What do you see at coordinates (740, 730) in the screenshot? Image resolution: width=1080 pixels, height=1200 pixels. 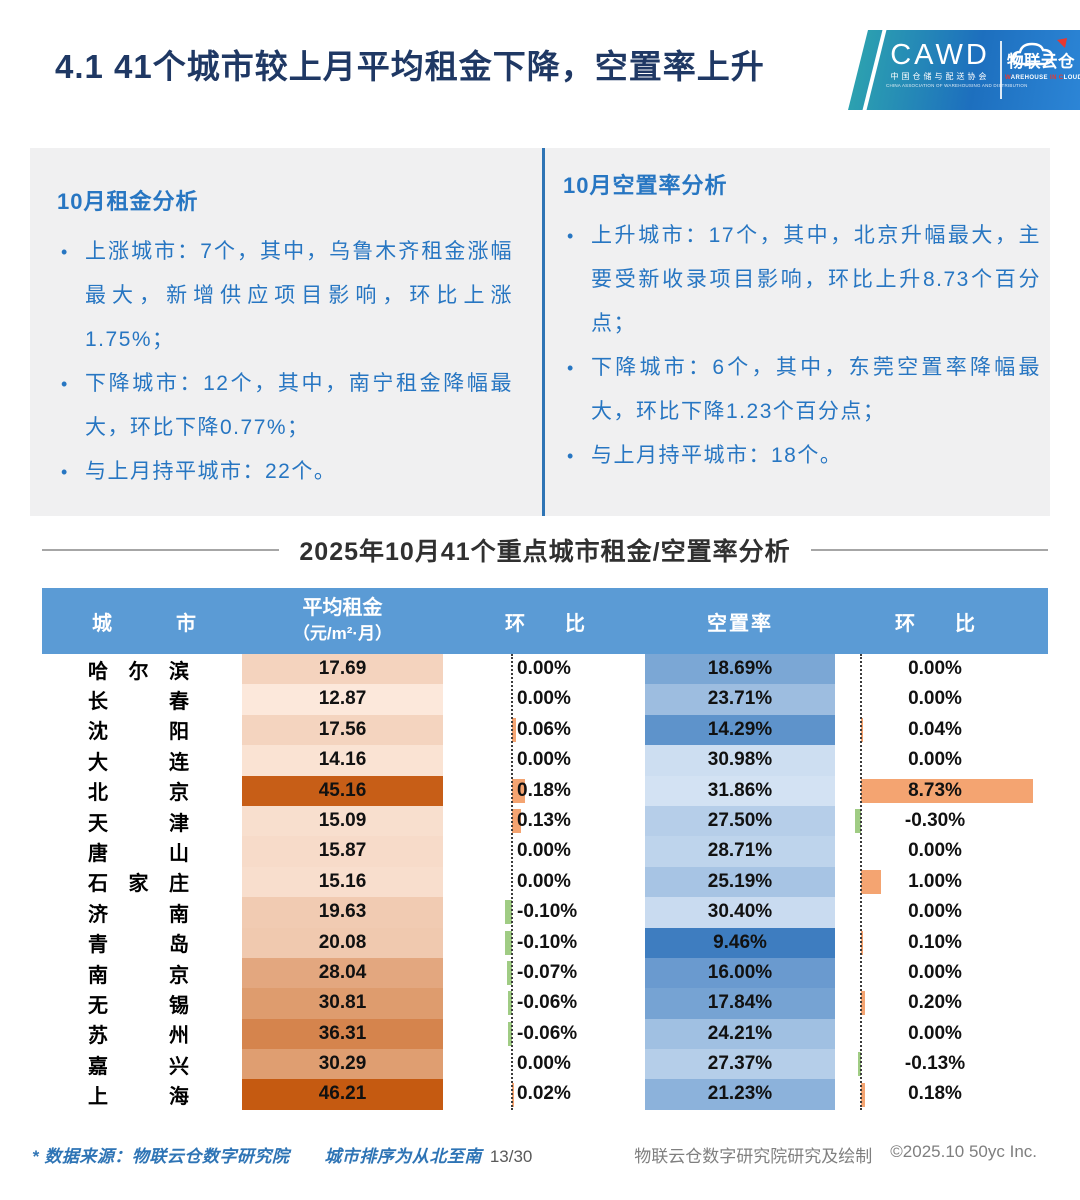 I see `vacancy-value-cell: 14.29%` at bounding box center [740, 730].